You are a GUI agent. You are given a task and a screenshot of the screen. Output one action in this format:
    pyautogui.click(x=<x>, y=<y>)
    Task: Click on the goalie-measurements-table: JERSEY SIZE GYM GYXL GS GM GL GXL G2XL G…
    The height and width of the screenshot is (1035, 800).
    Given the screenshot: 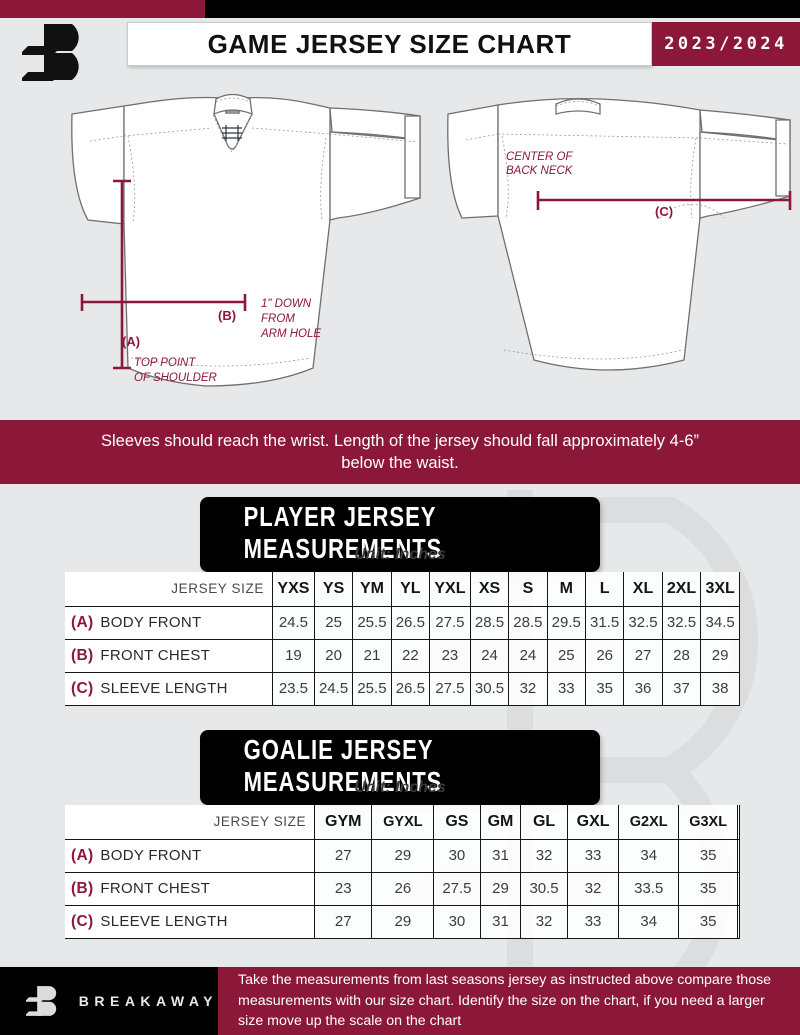 What is the action you would take?
    pyautogui.click(x=402, y=872)
    